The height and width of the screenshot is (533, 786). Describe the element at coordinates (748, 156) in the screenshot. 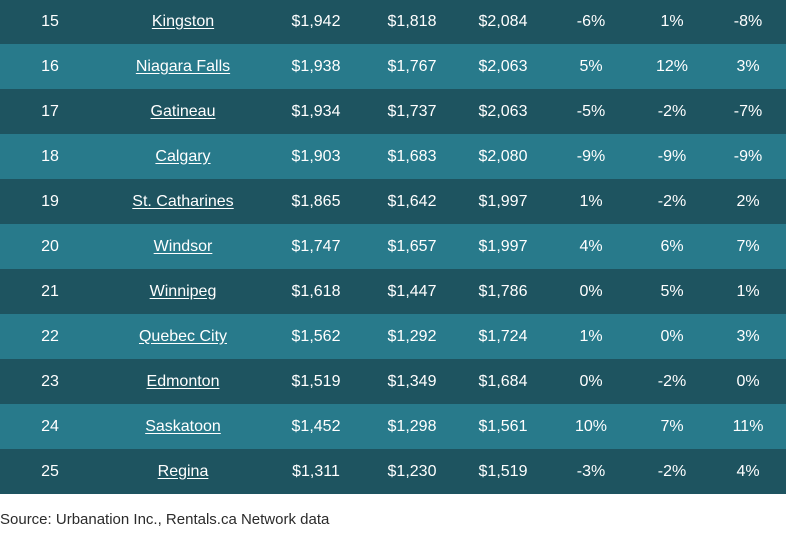

I see `two-bed-change-cell: -9%` at that location.